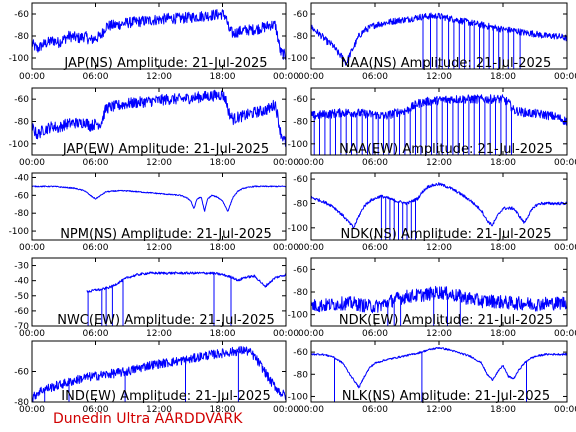  What do you see at coordinates (165, 396) in the screenshot?
I see `panel-title: IND(EW) Amplitude: 21-Jul-2025` at bounding box center [165, 396].